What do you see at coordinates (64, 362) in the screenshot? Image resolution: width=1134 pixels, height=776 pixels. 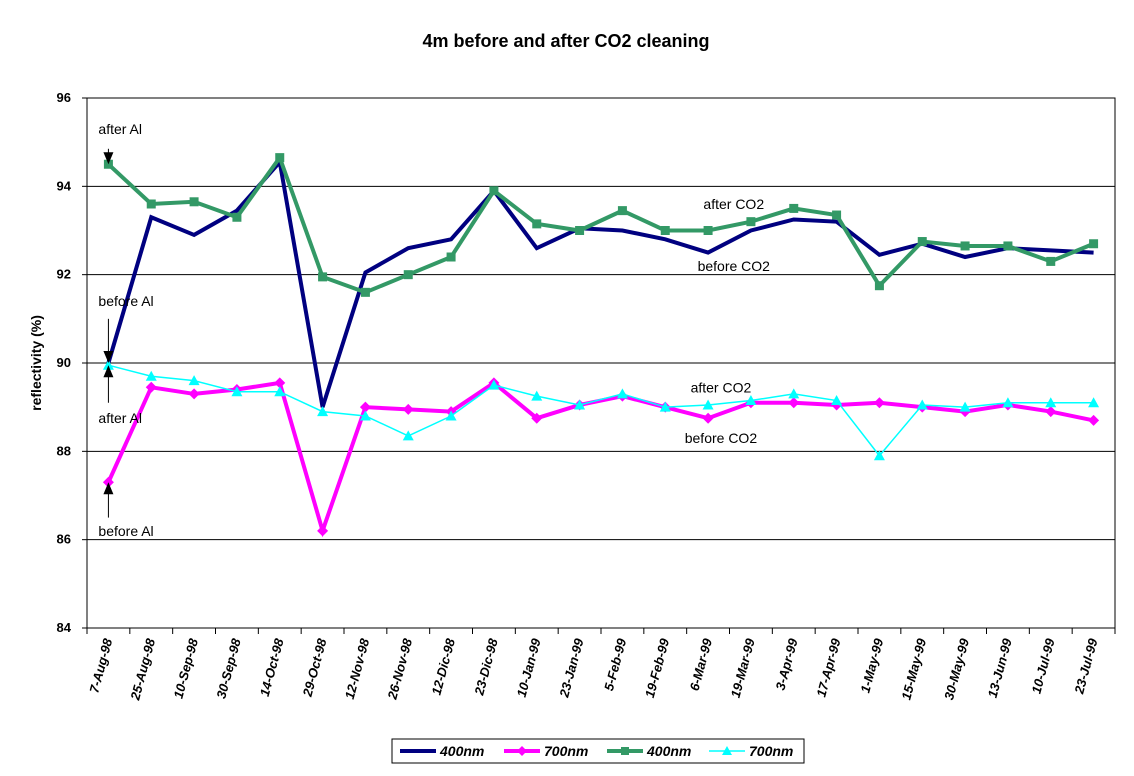 I see `y-tick-label: 90` at bounding box center [64, 362].